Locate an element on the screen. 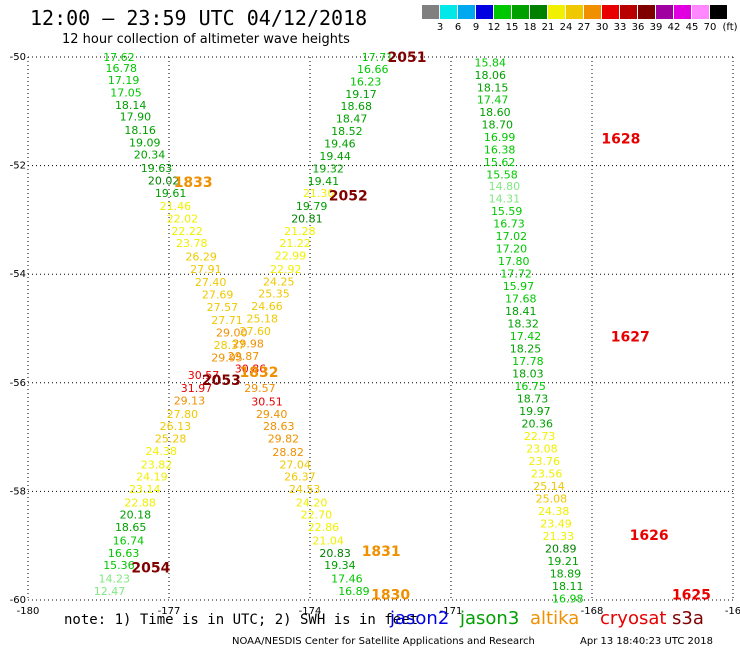 The width and height of the screenshot is (740, 650). wave-height-value: 16.78 is located at coordinates (122, 68).